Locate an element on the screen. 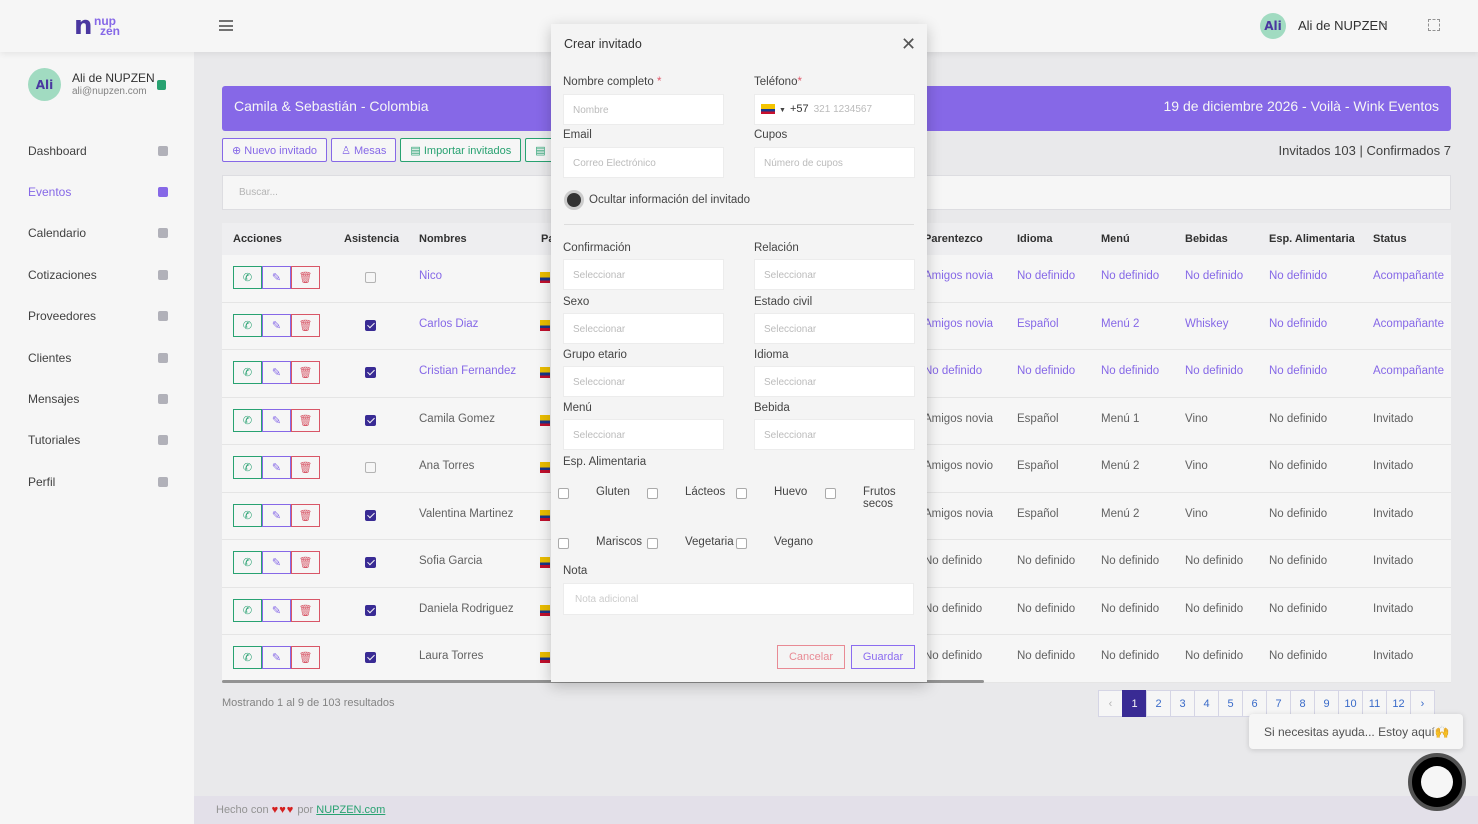  user-menu-name: Ali de NUPZEN is located at coordinates (1343, 25).